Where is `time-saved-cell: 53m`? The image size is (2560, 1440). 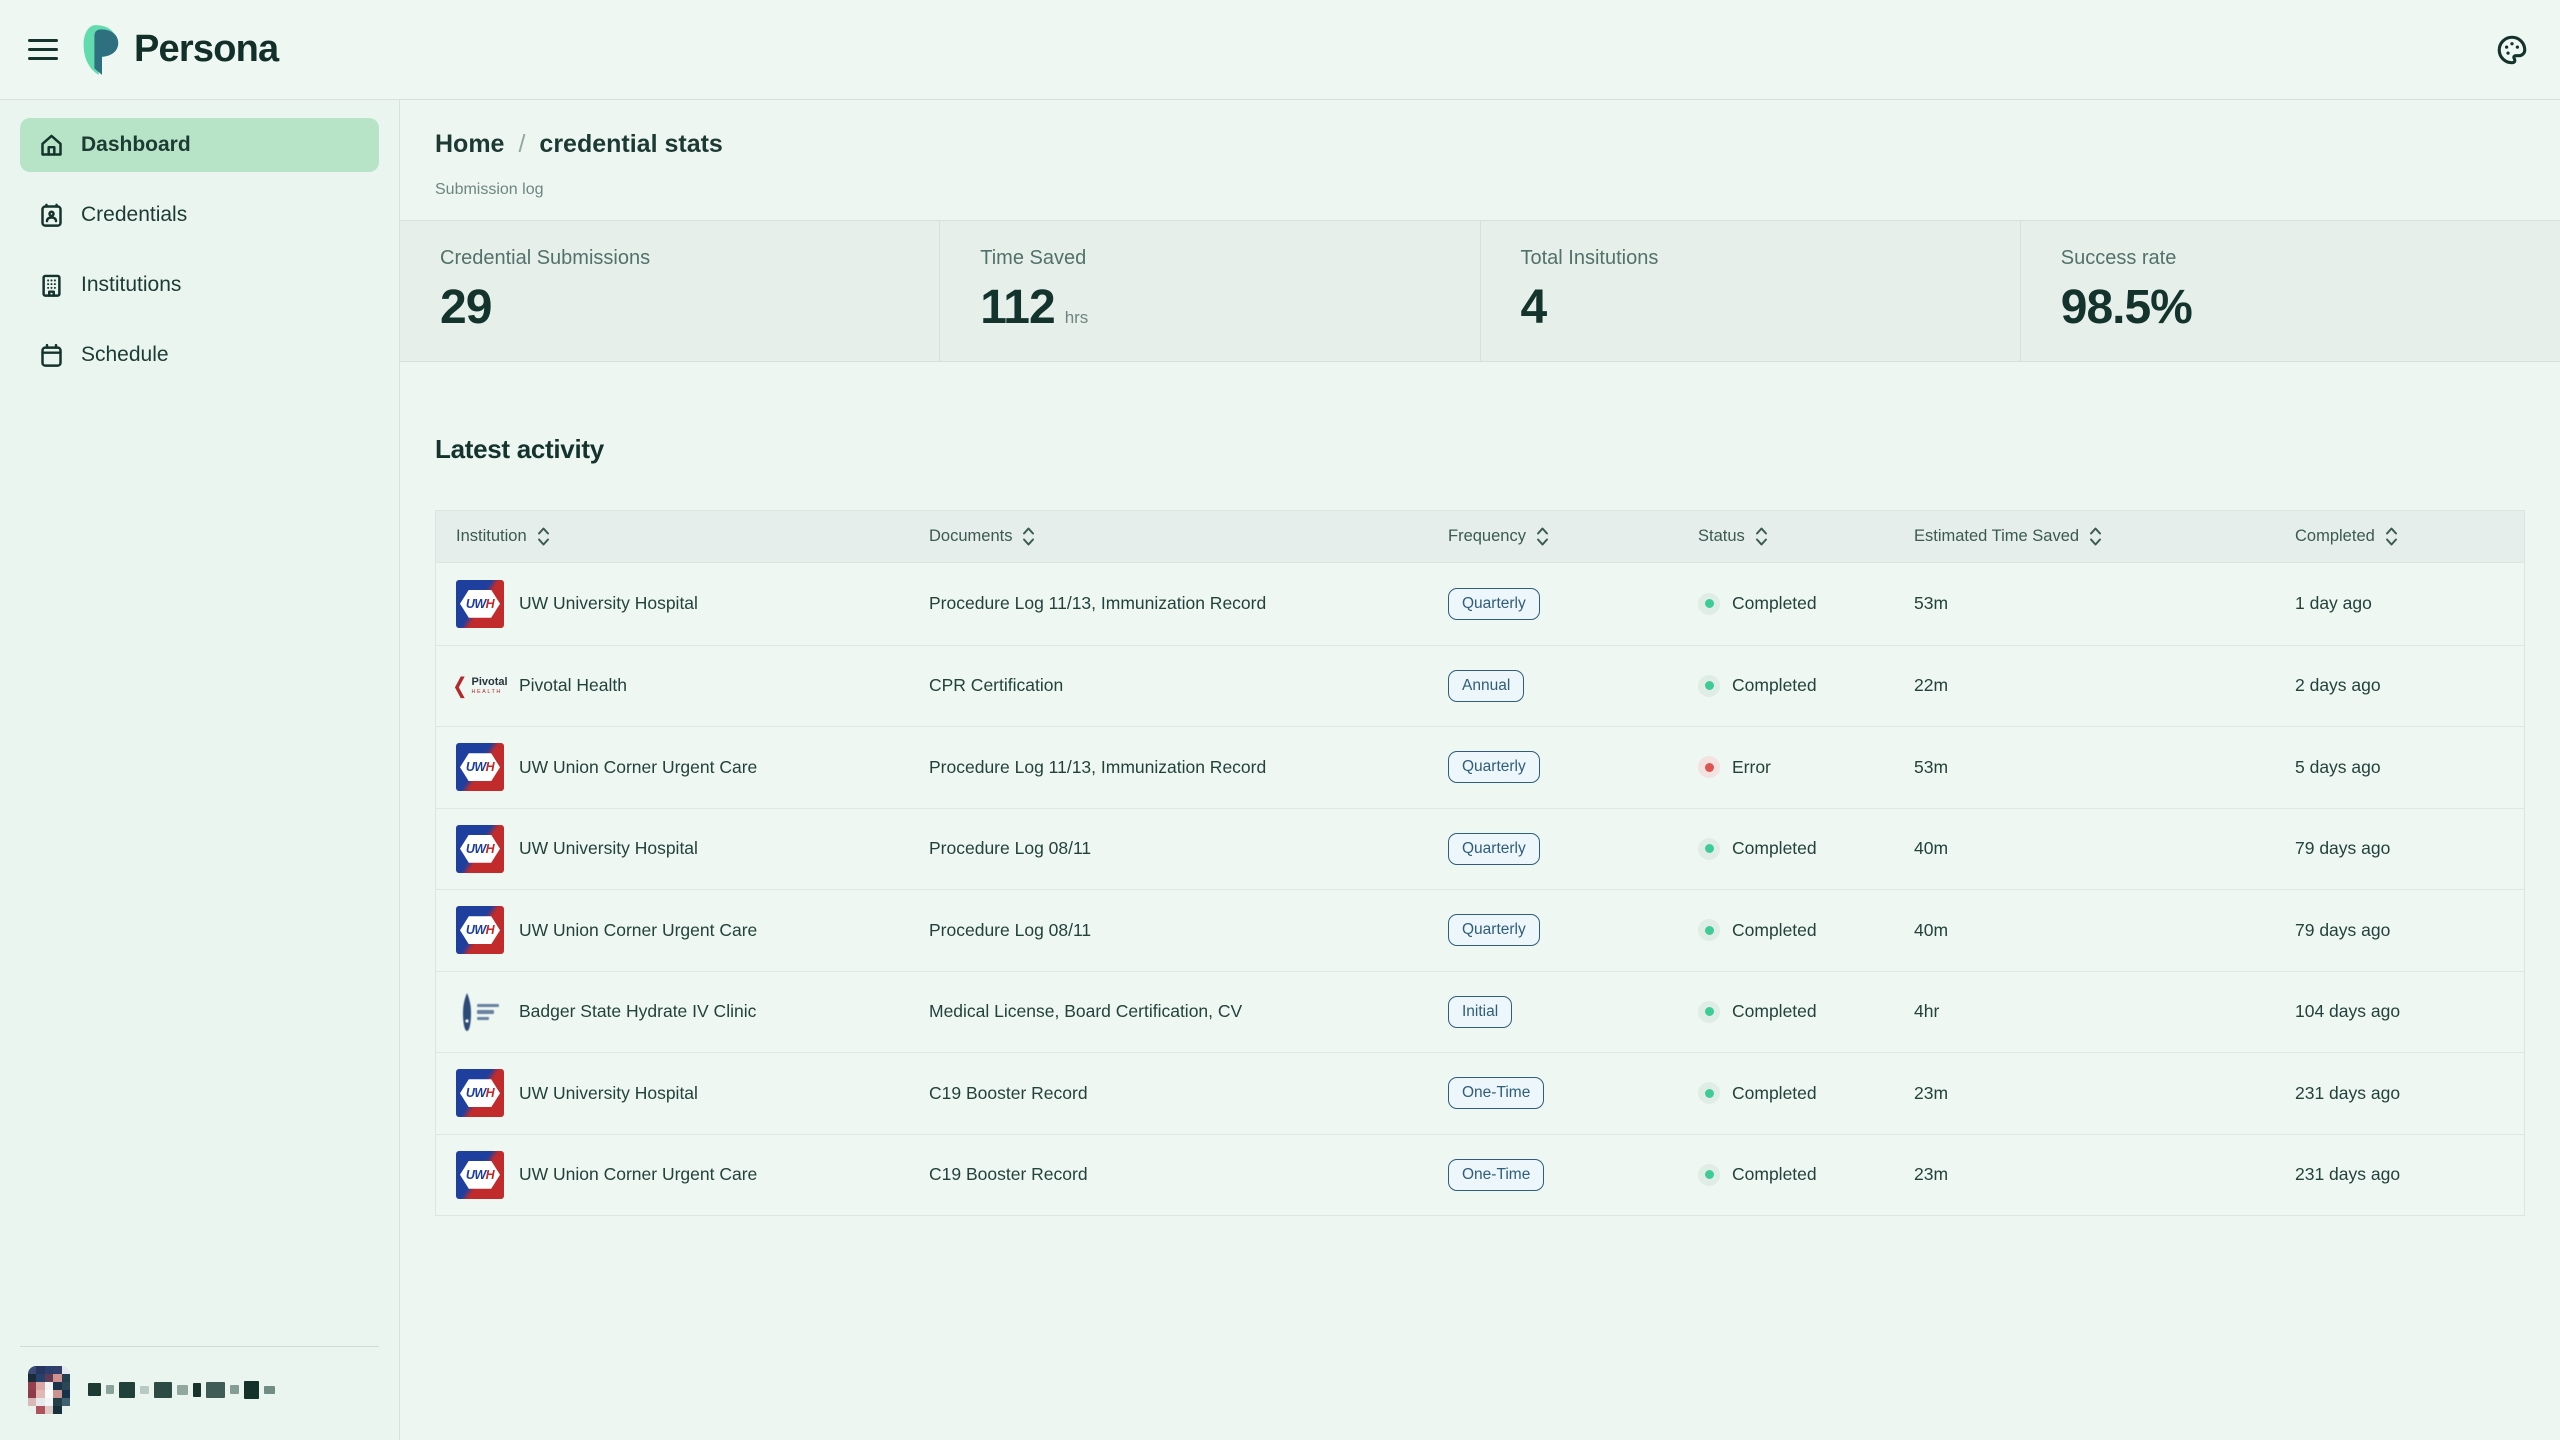
time-saved-cell: 53m is located at coordinates (1931, 766).